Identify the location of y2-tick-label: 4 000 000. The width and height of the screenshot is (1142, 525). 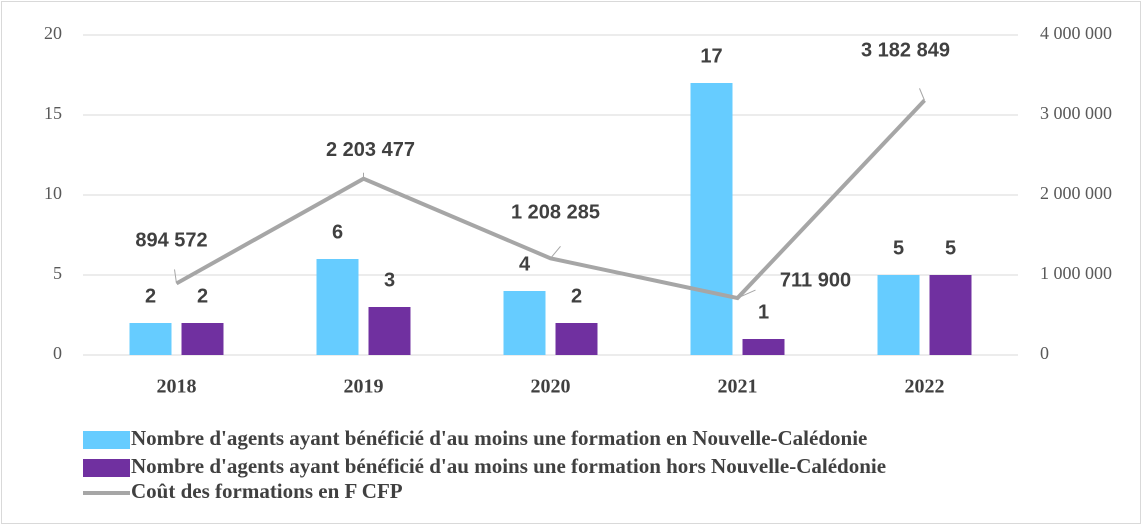
(1076, 33).